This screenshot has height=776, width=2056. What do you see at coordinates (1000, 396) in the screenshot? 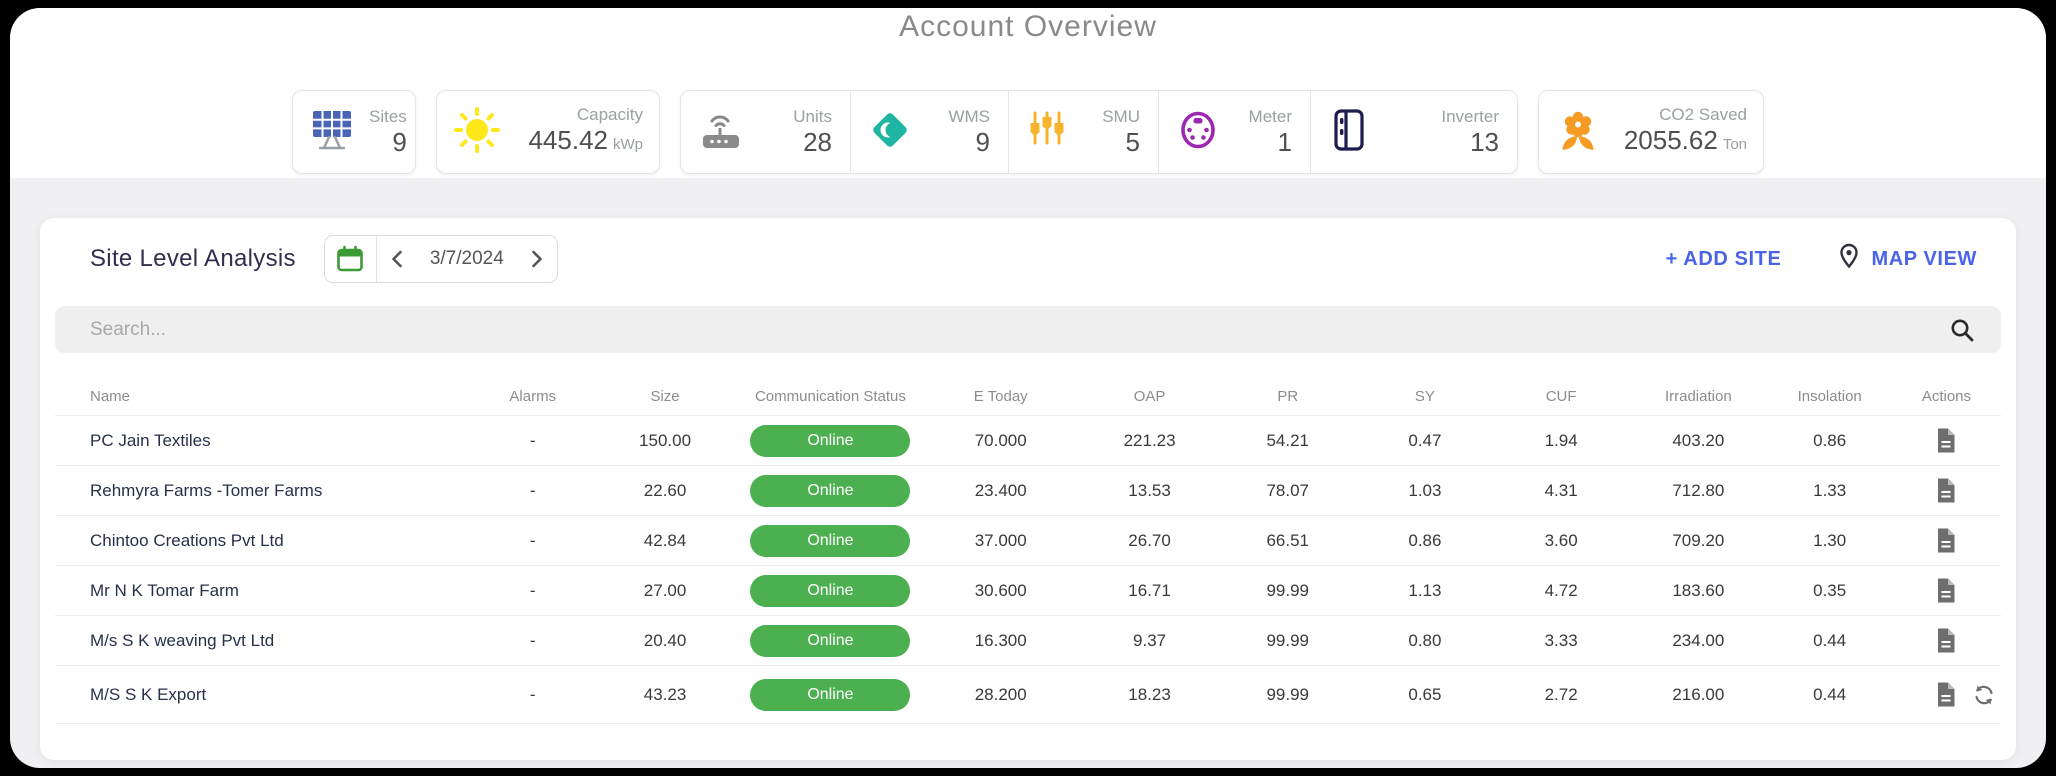
I see `col-e-today: E Today` at bounding box center [1000, 396].